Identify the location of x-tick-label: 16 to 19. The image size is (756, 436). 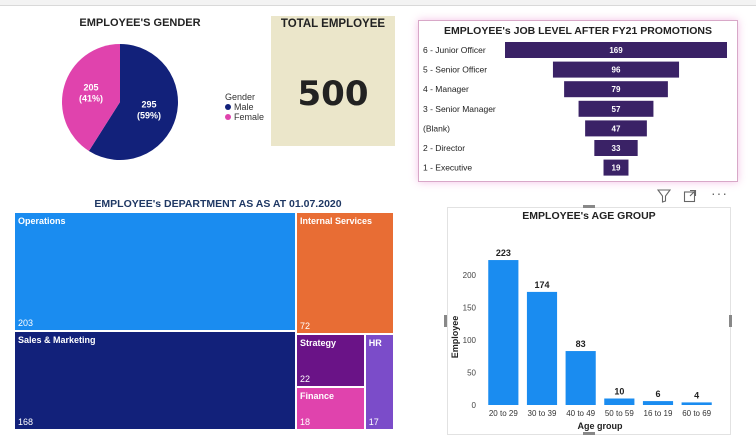
(658, 413).